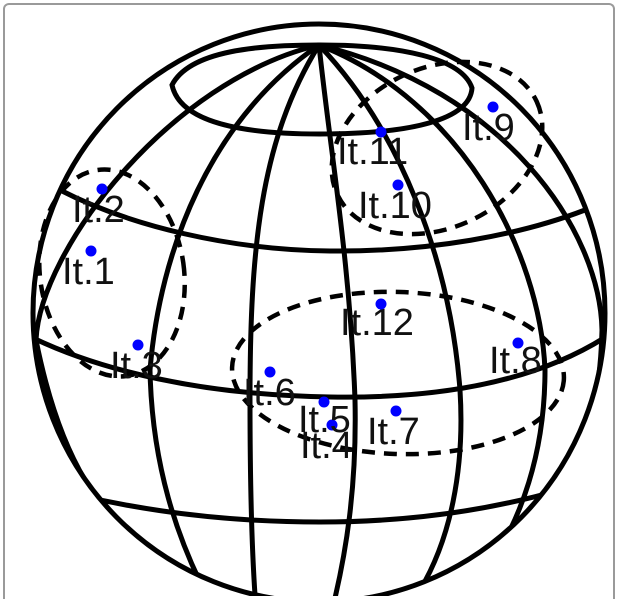 The width and height of the screenshot is (622, 599). What do you see at coordinates (437, 148) in the screenshot?
I see `dashed-circle-top` at bounding box center [437, 148].